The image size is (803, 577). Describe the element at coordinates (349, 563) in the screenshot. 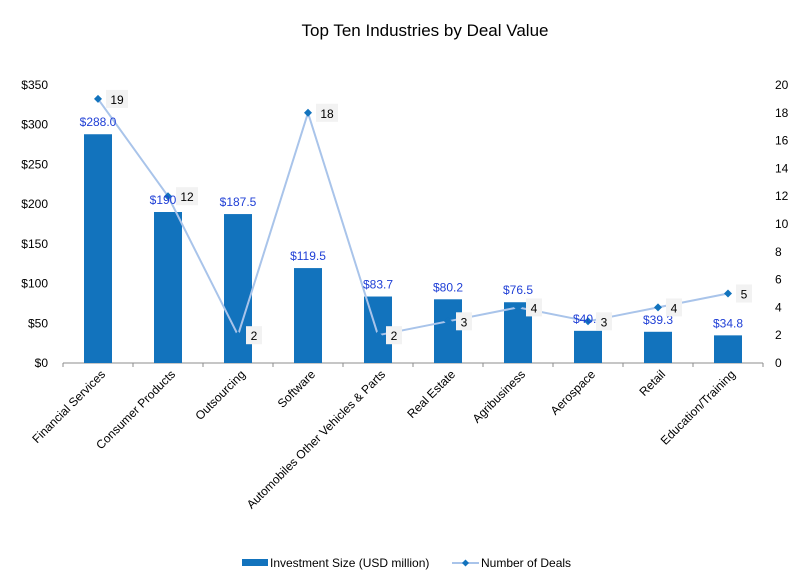

I see `legend-label-investment: Investment Size (USD million)` at that location.